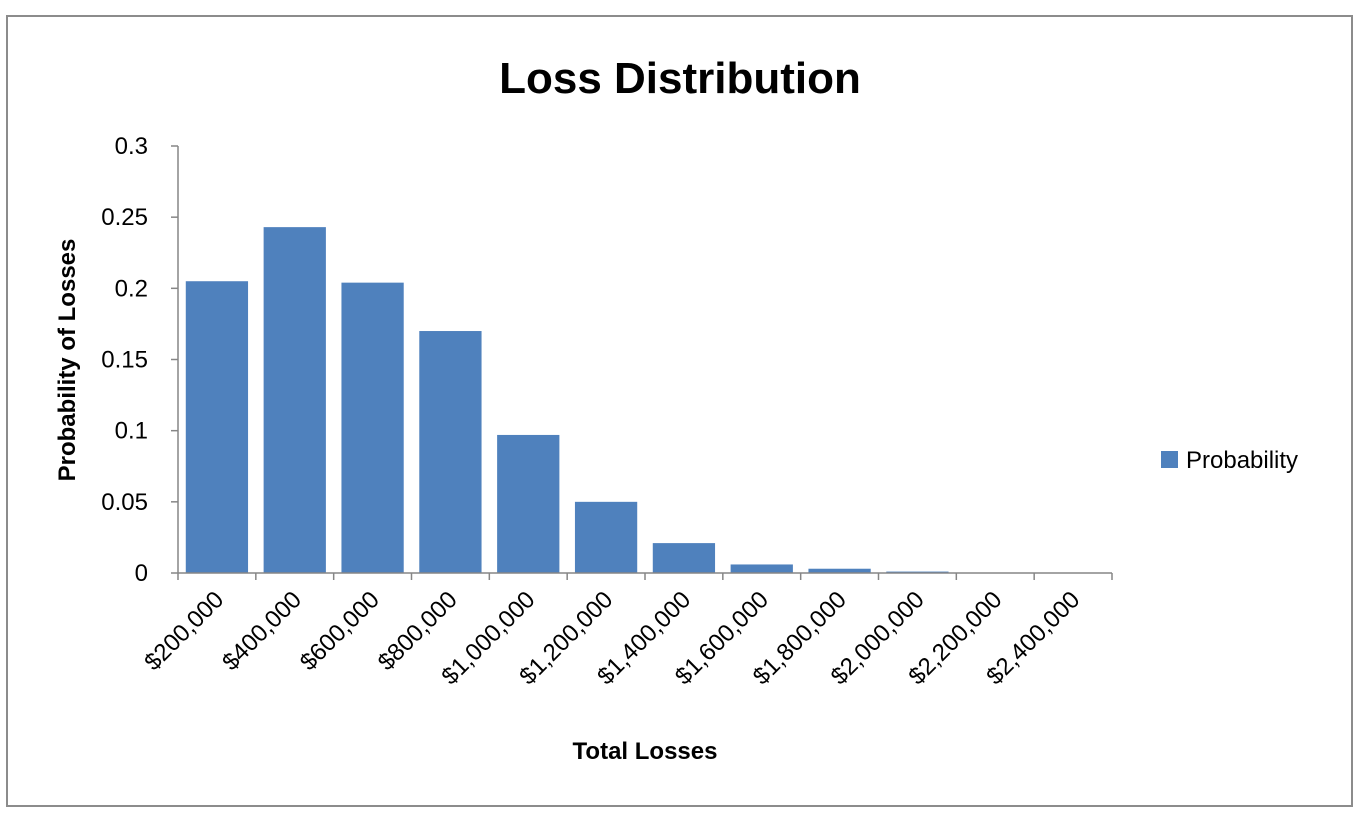 The width and height of the screenshot is (1358, 817). Describe the element at coordinates (645, 751) in the screenshot. I see `x-axis-title: Total Losses` at that location.